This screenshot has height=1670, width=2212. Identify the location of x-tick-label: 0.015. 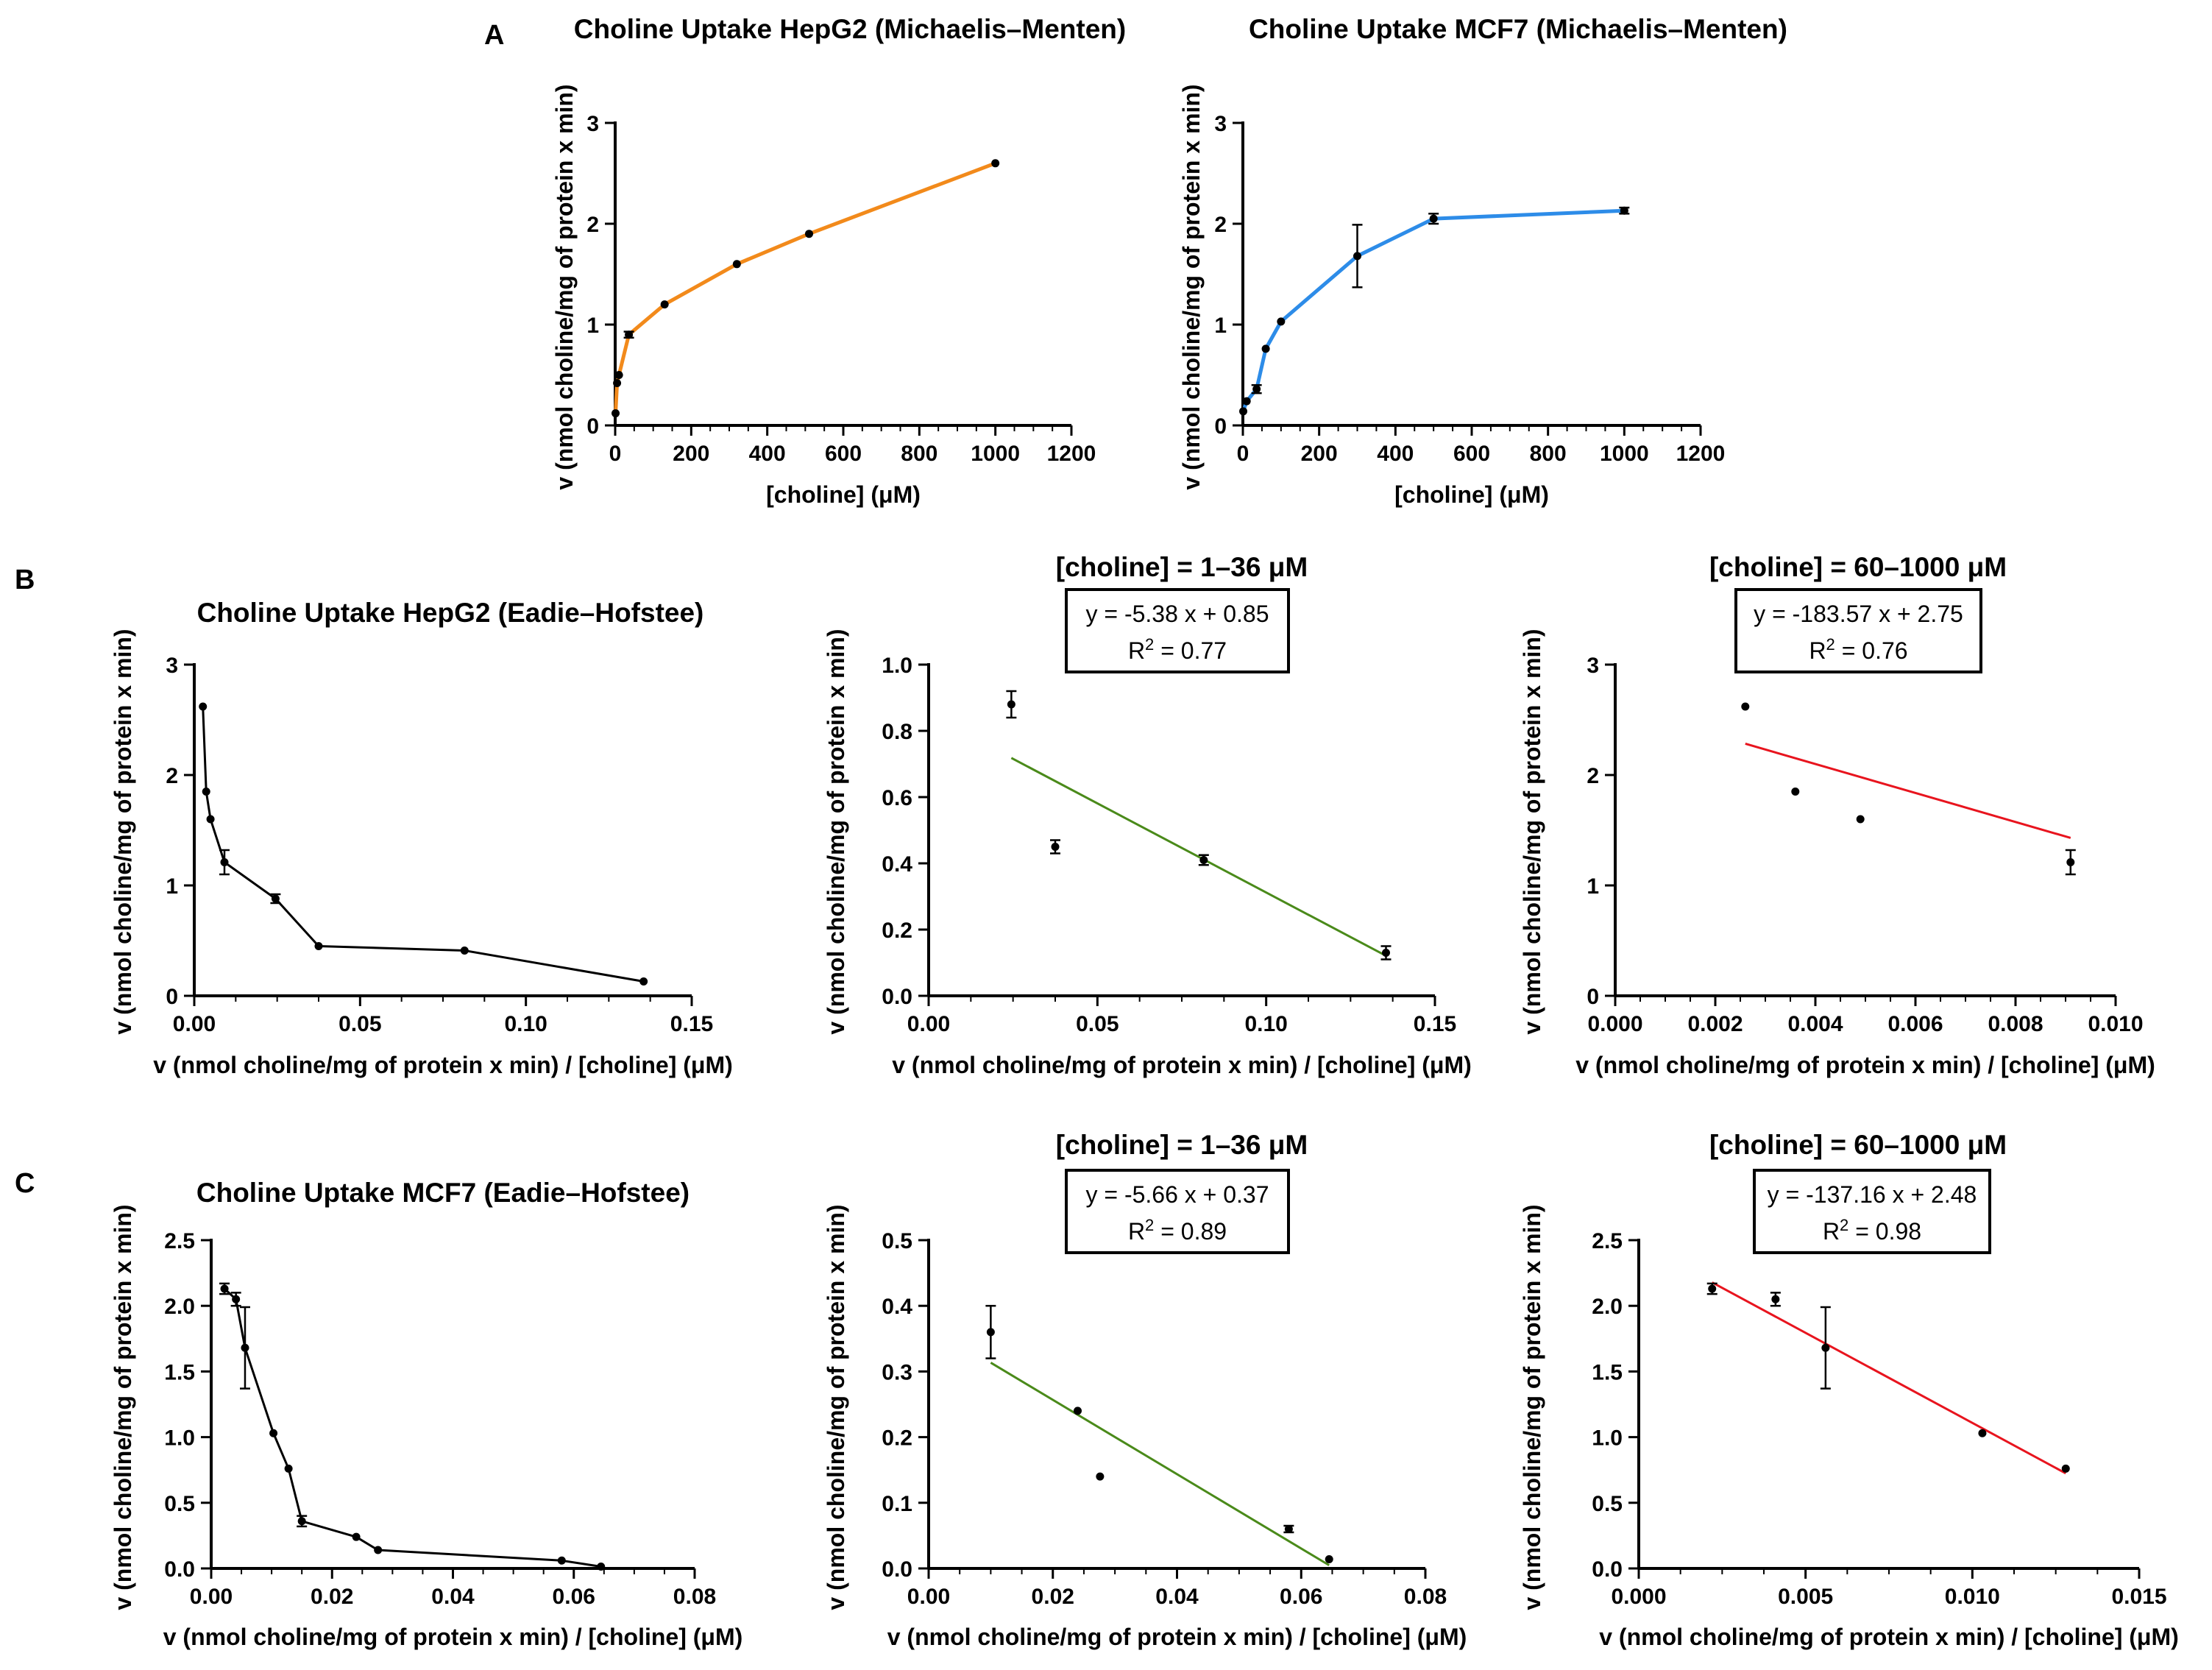
(2138, 1597).